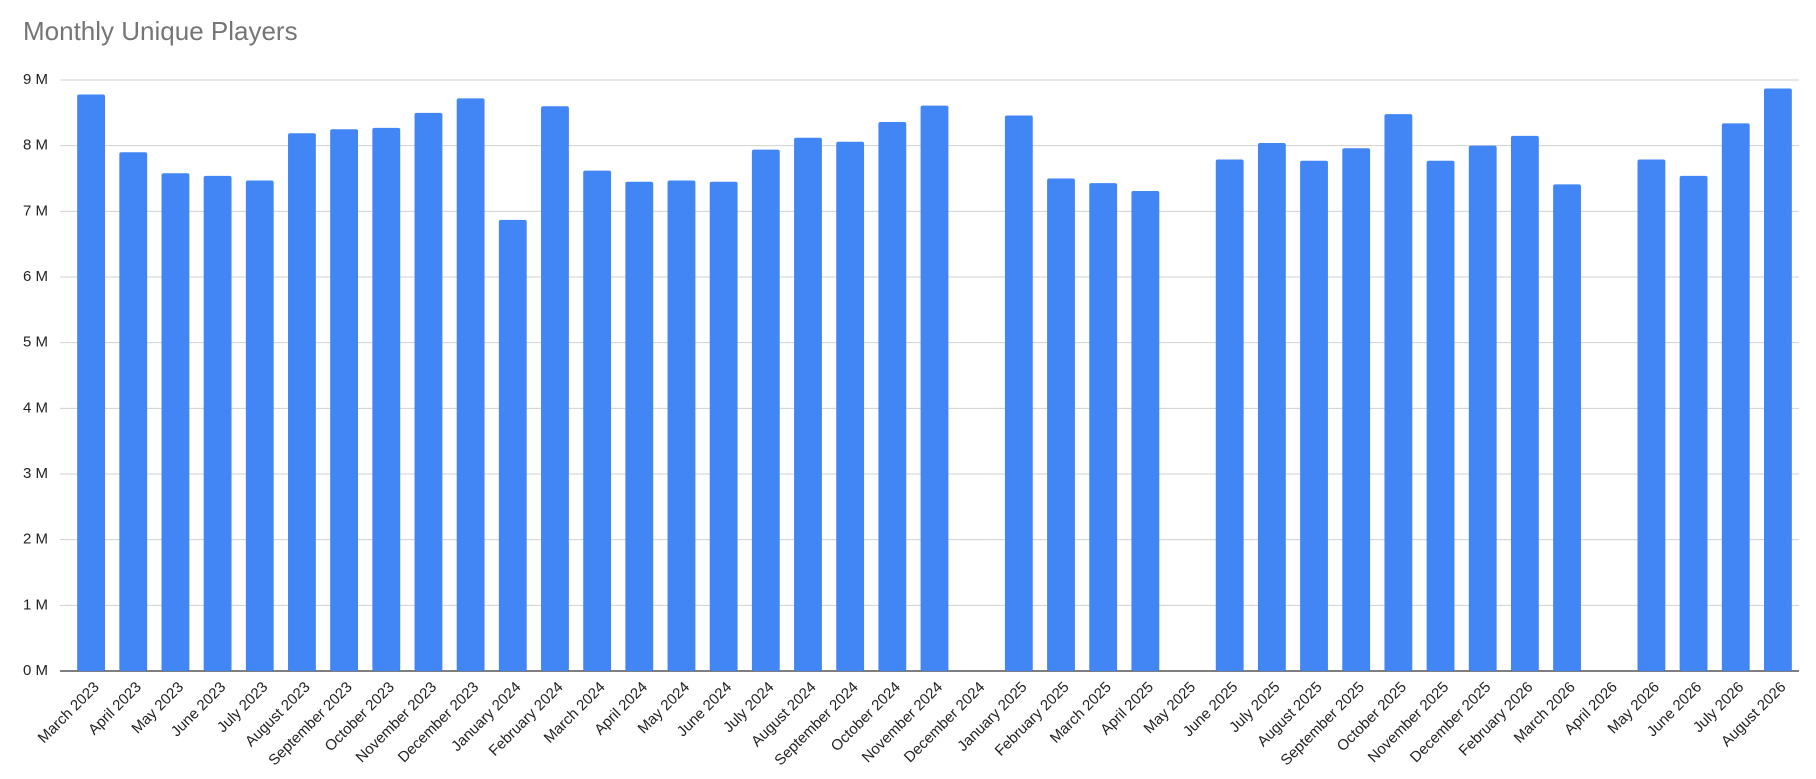 The height and width of the screenshot is (779, 1816). What do you see at coordinates (526, 719) in the screenshot?
I see `x-tick-label: February 2024` at bounding box center [526, 719].